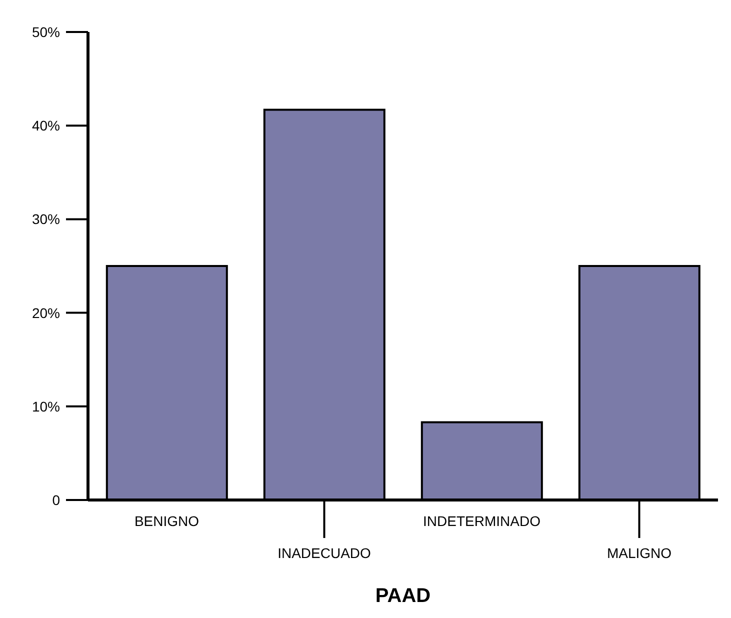 The width and height of the screenshot is (731, 618). Describe the element at coordinates (46, 219) in the screenshot. I see `y-tick-label: 30%` at that location.